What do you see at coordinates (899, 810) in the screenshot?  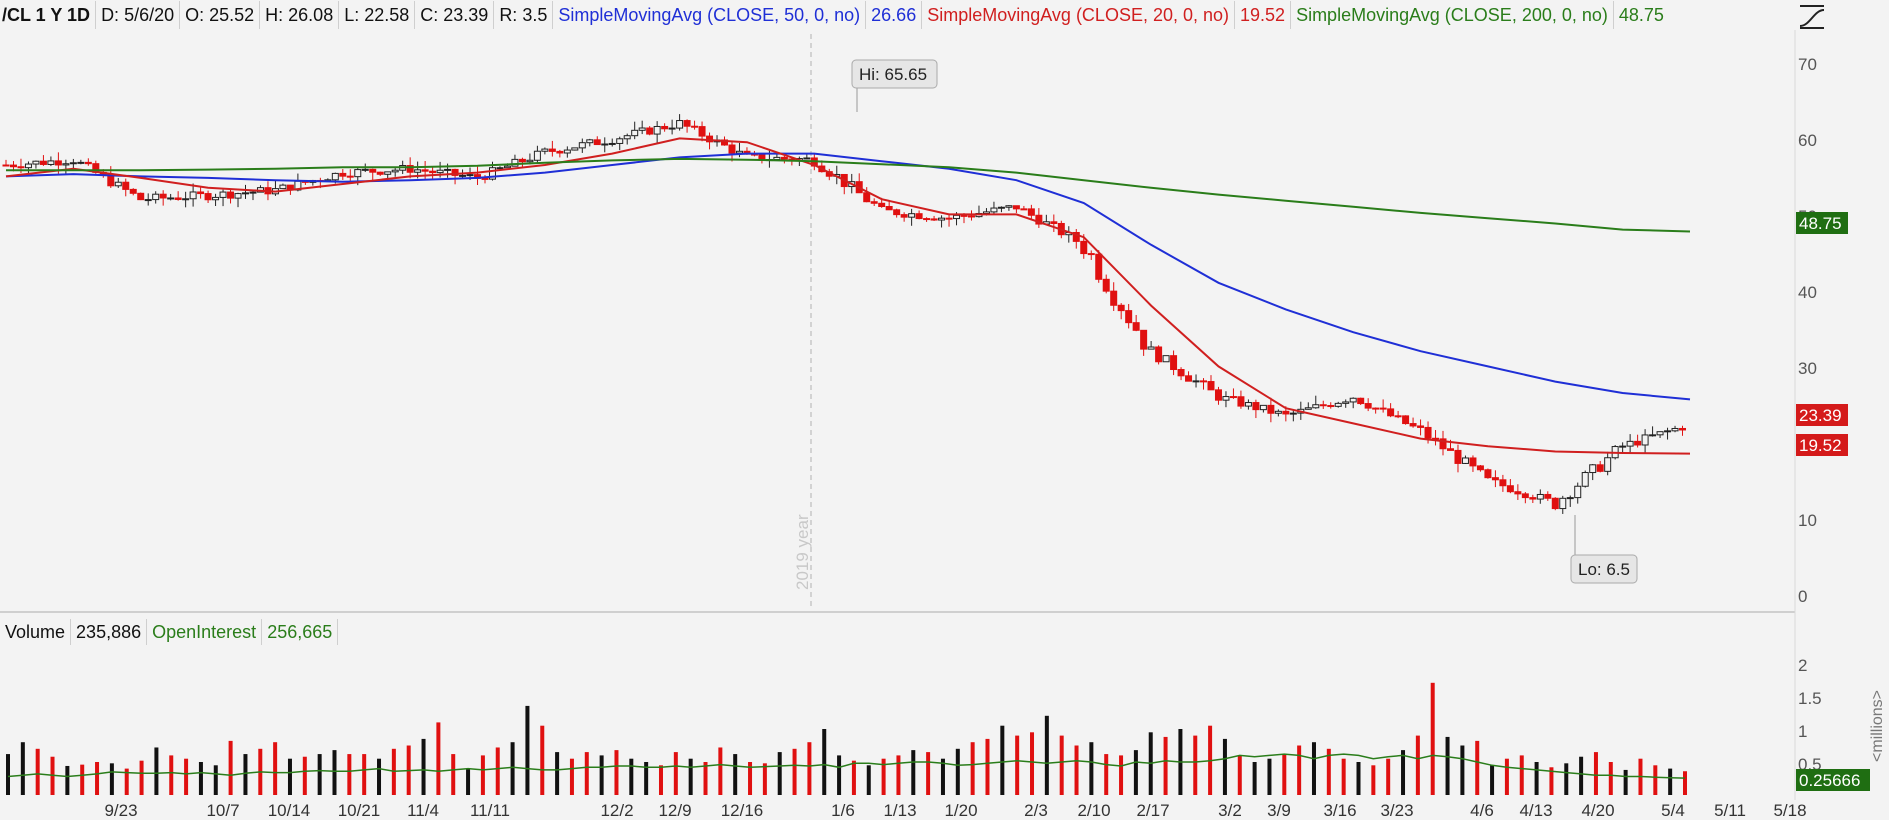 I see `date-label: 1/13` at bounding box center [899, 810].